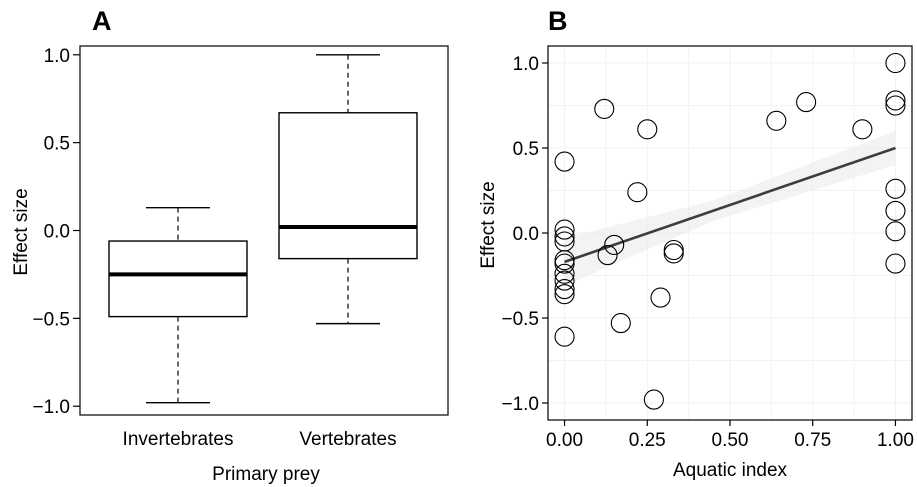 The width and height of the screenshot is (917, 487). I want to click on x-tick-label: 0.25, so click(647, 440).